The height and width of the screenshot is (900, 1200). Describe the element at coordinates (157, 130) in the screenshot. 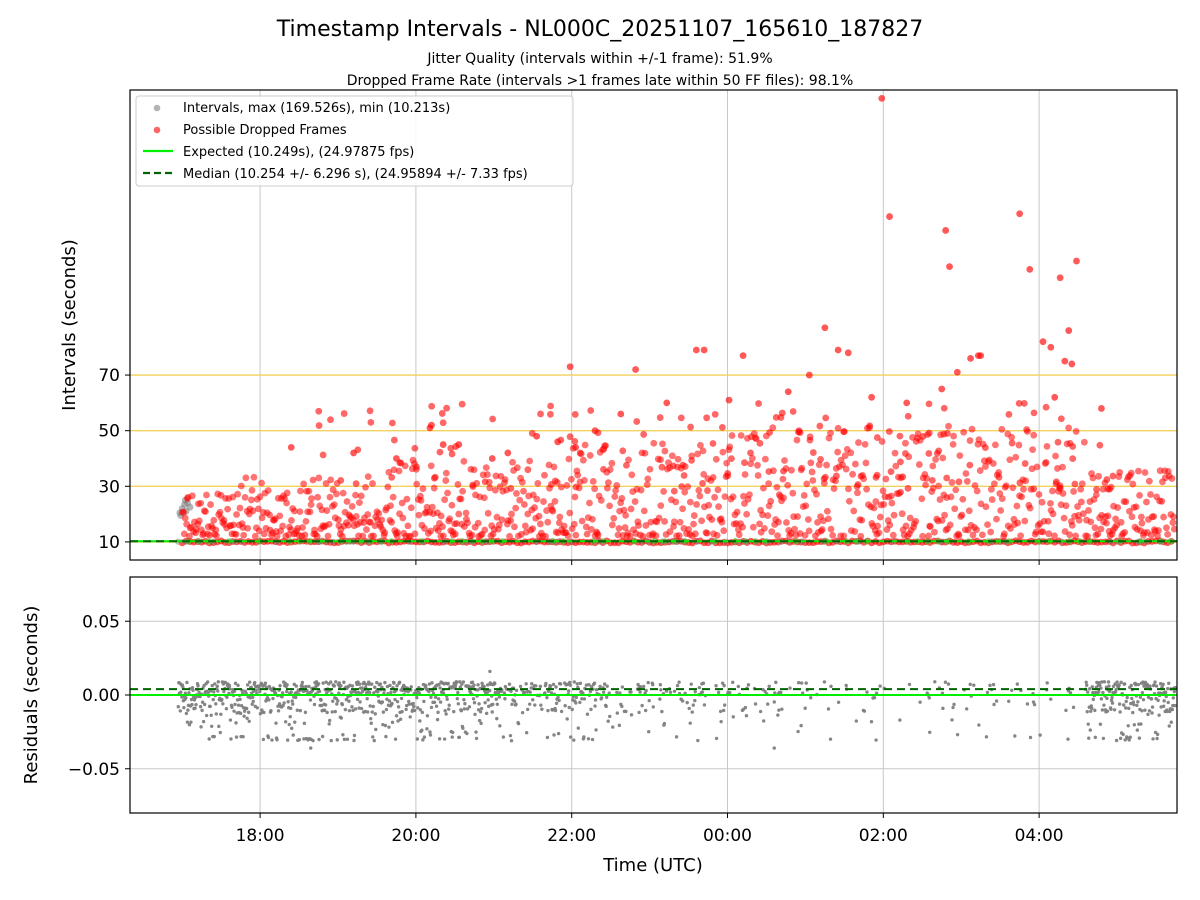

I see `legend-red-marker` at that location.